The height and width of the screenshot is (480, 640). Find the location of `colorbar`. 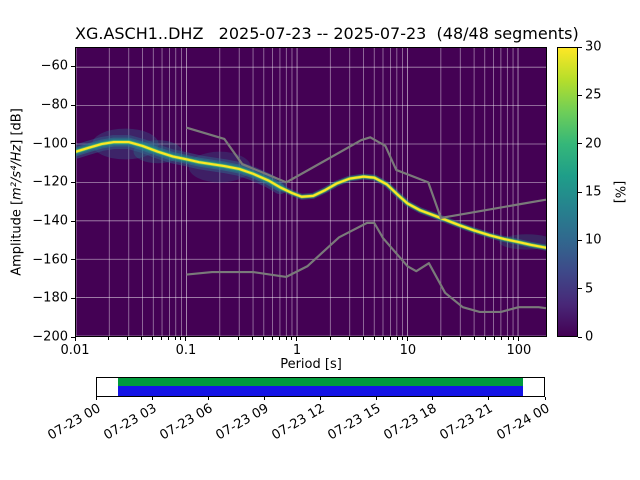

colorbar is located at coordinates (567, 192).